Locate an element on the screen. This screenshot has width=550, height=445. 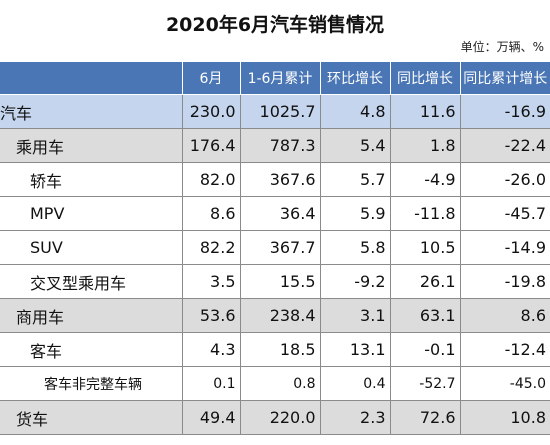
table-row: 汽车 230.0 1025.7 4.8 11.6 -16.9 is located at coordinates (275, 111).